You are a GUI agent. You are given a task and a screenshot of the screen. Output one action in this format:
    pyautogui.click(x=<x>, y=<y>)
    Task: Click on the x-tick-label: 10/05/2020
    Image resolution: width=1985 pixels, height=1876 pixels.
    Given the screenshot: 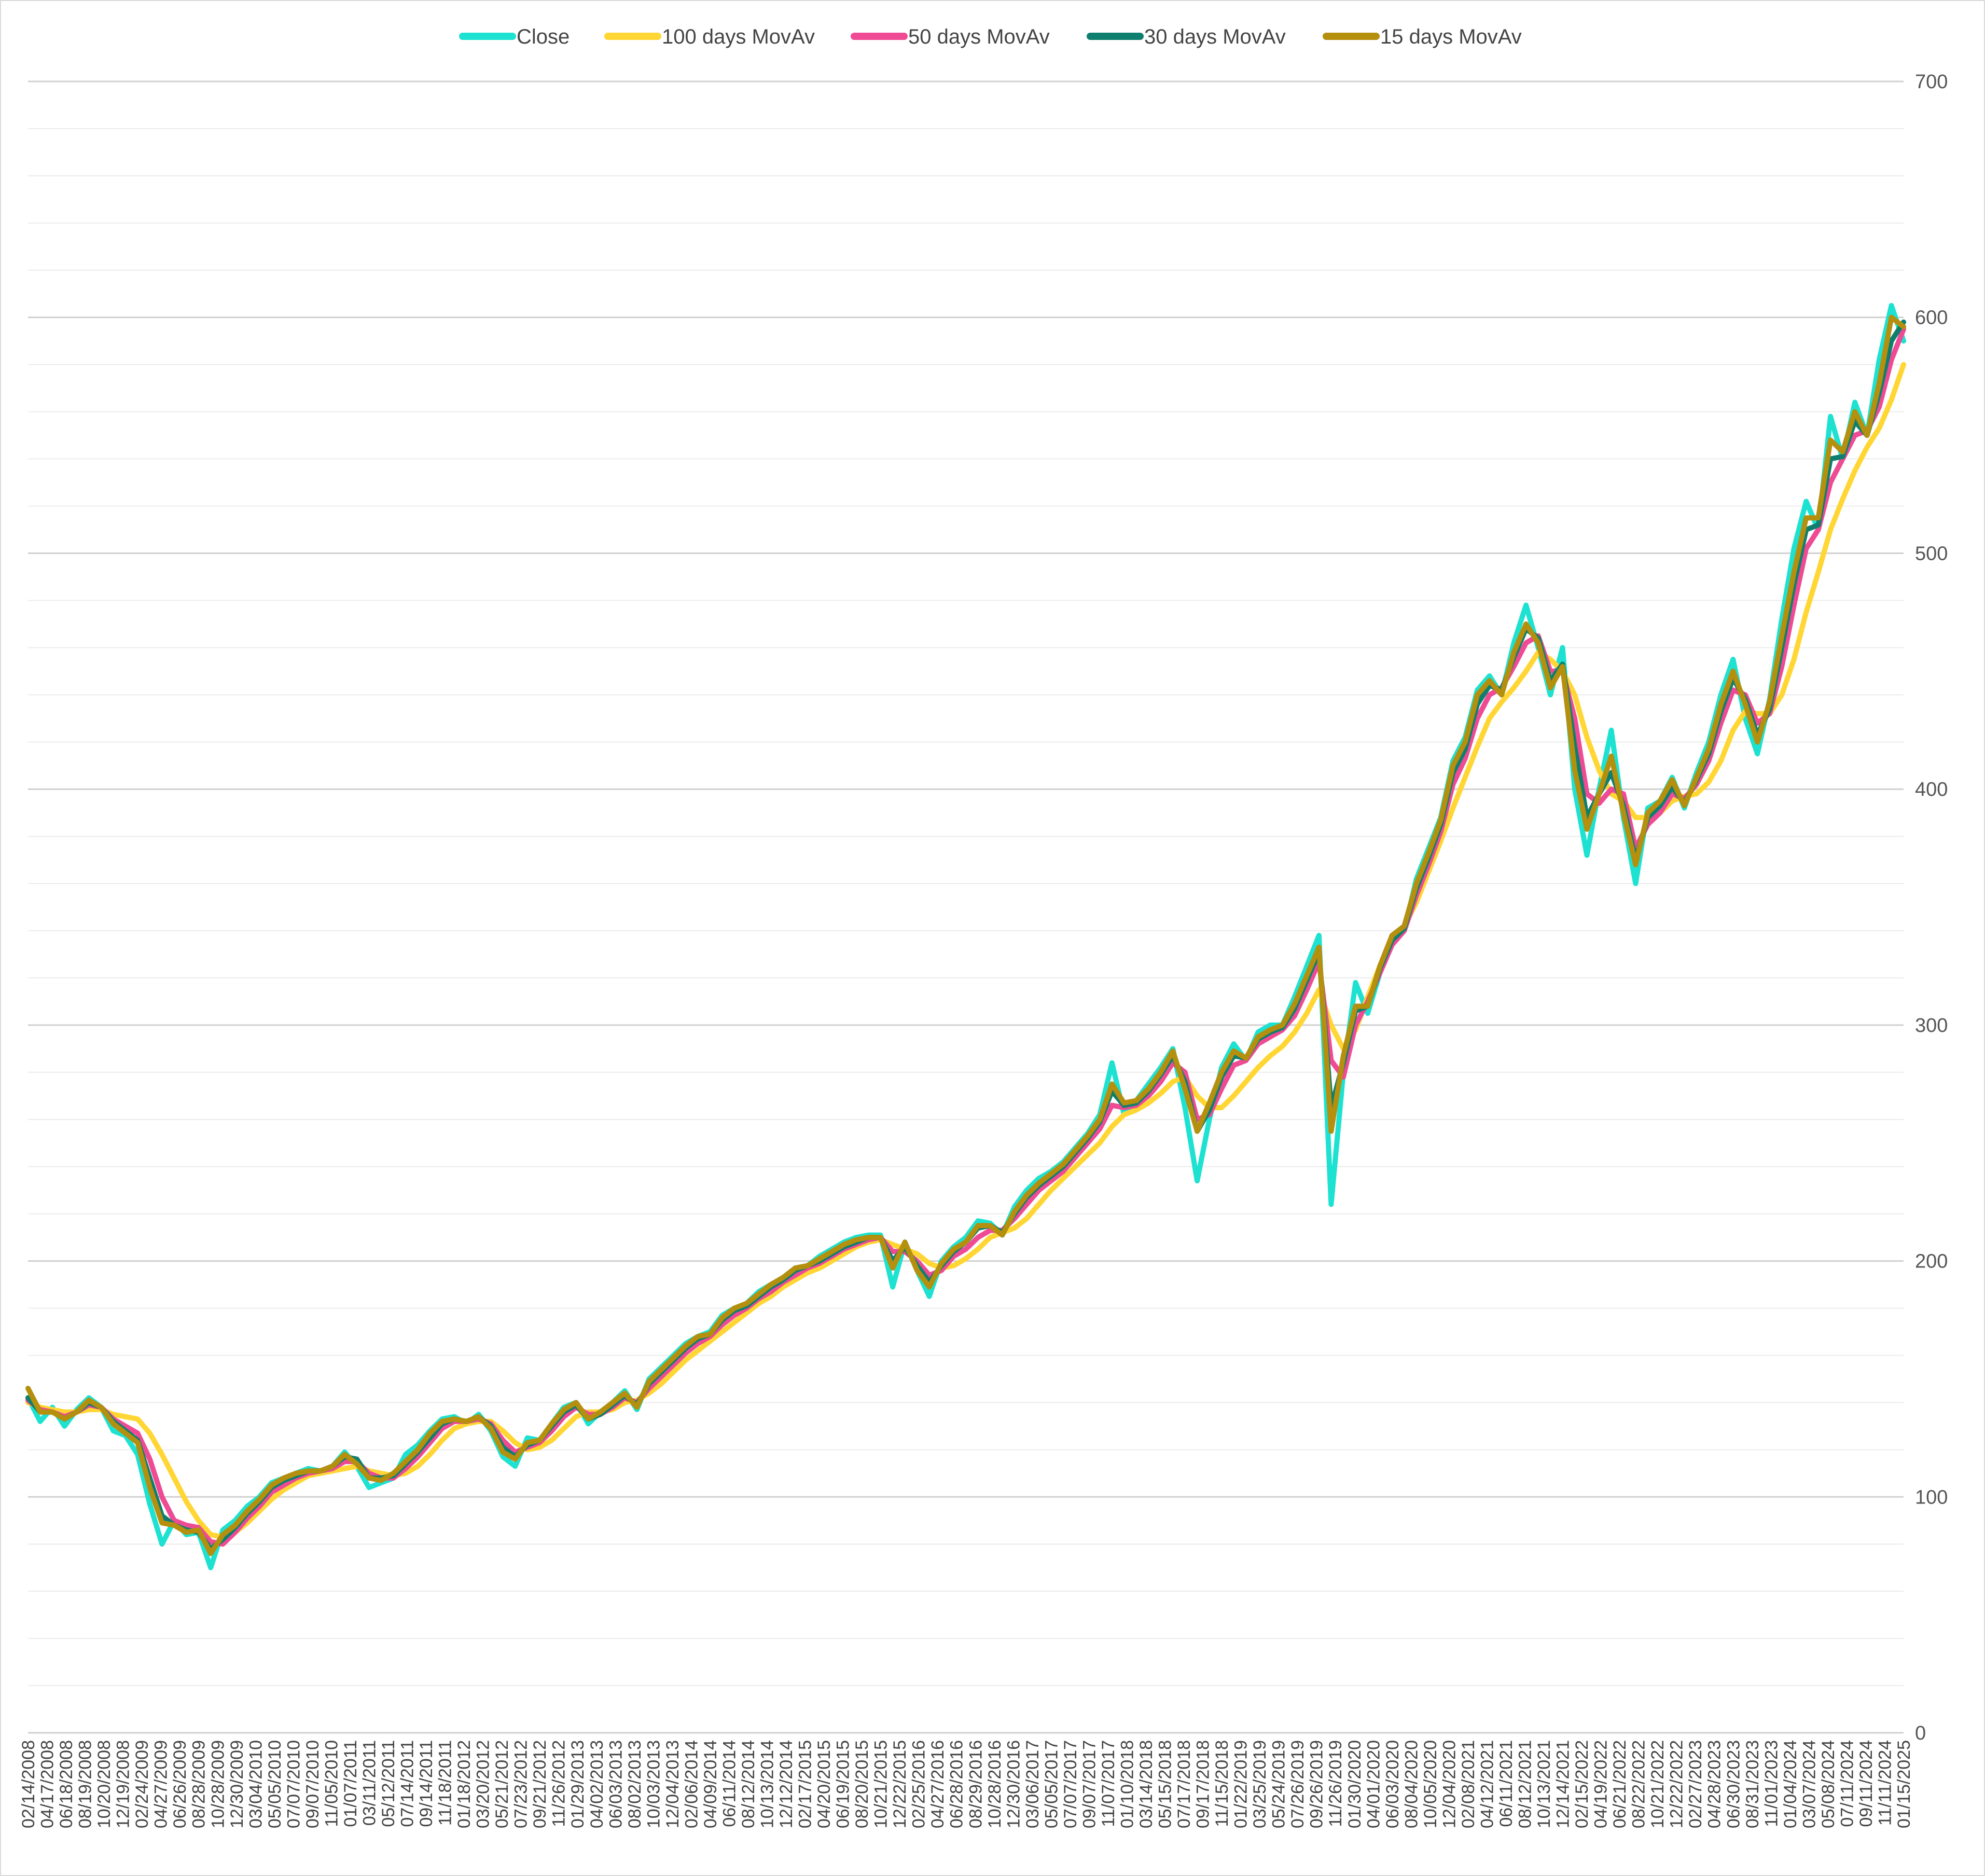 What is the action you would take?
    pyautogui.click(x=1431, y=1784)
    